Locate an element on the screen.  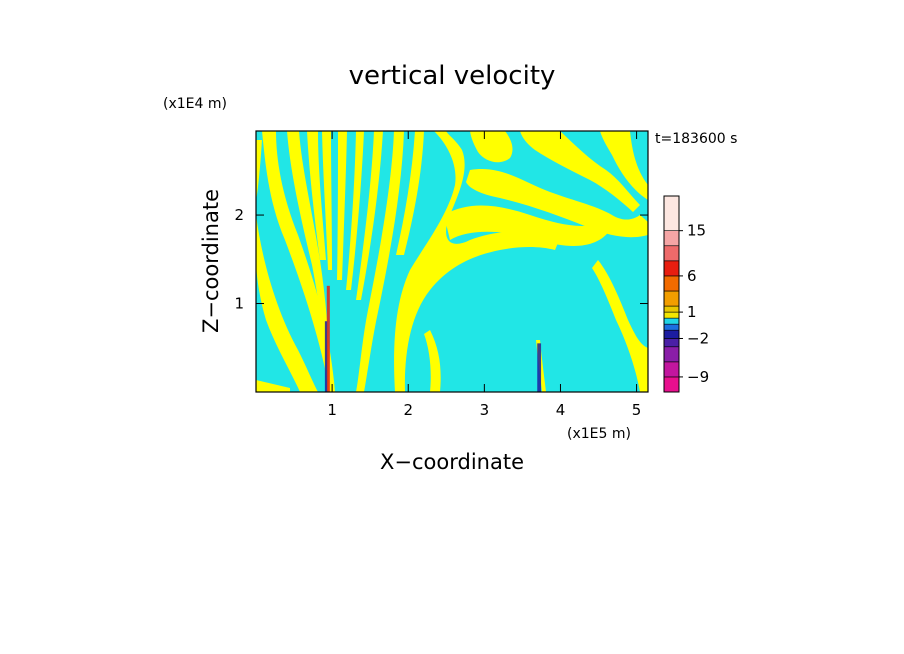
x-tick-label: 3 is located at coordinates (485, 410).